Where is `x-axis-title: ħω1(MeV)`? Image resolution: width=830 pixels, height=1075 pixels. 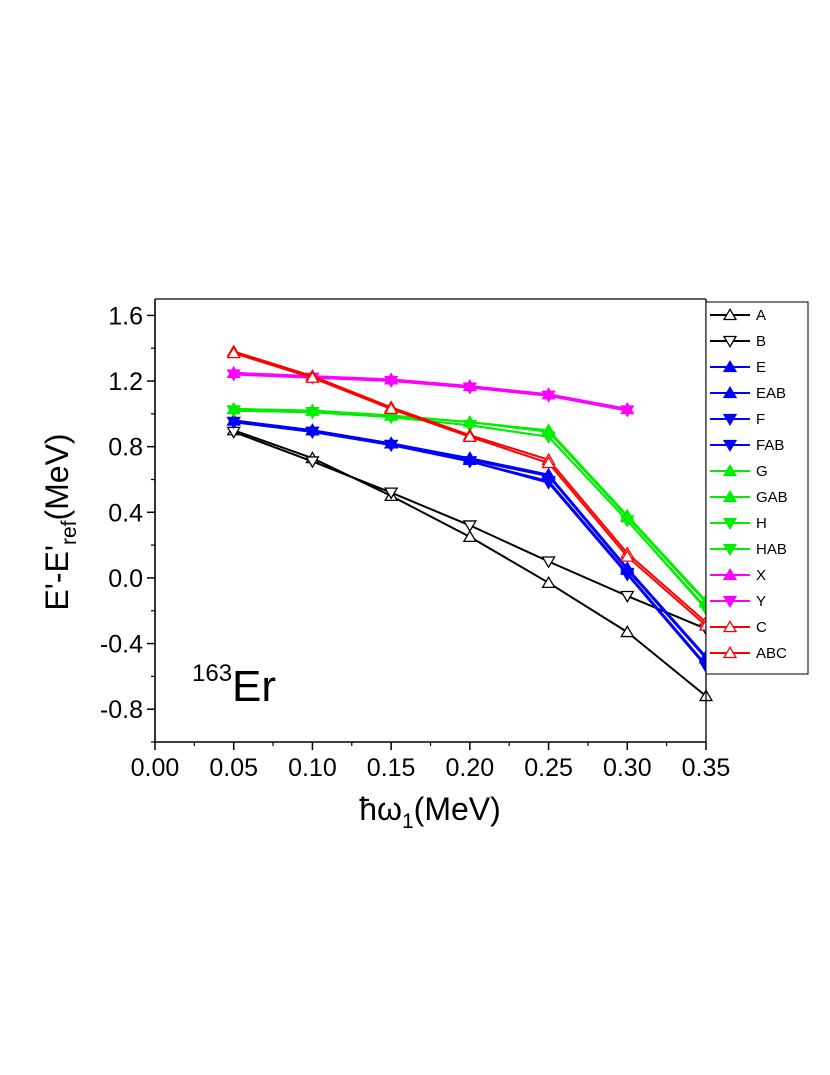 x-axis-title: ħω1(MeV) is located at coordinates (430, 812).